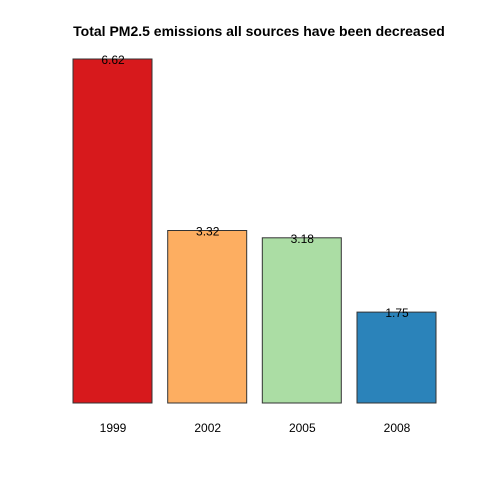  What do you see at coordinates (113, 428) in the screenshot?
I see `x-tick-label-1999: 1999` at bounding box center [113, 428].